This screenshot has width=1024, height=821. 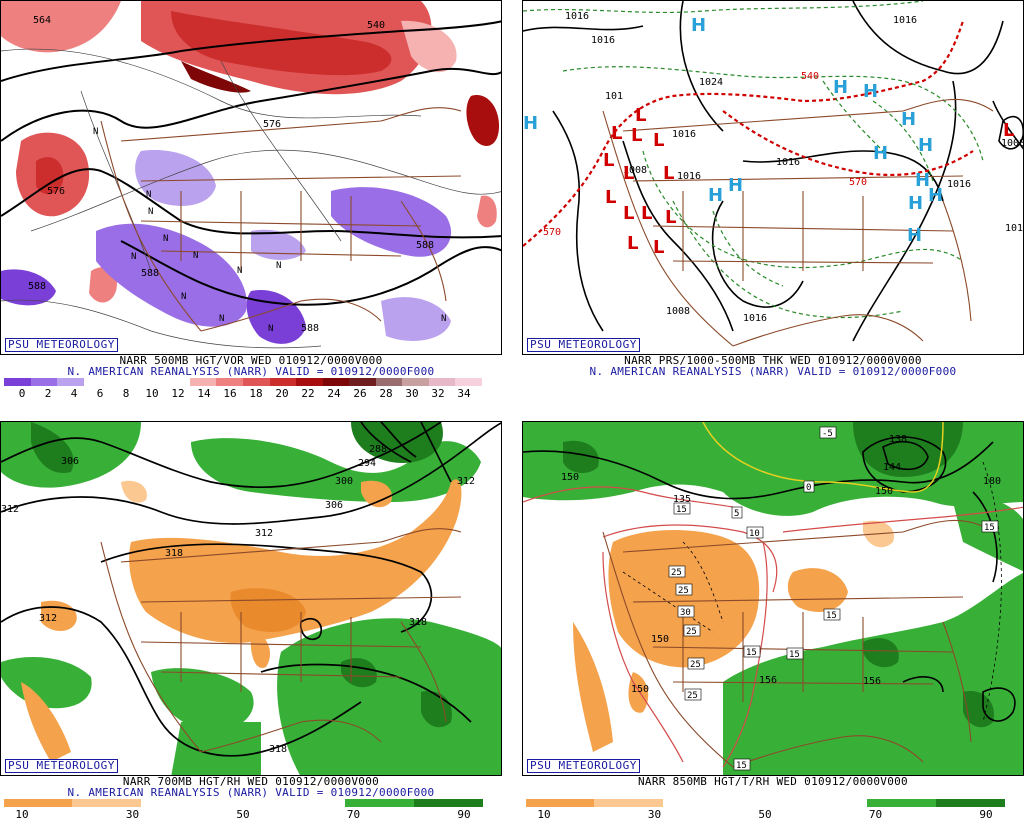 What do you see at coordinates (810, 76) in the screenshot?
I see `thickness-label: 540` at bounding box center [810, 76].